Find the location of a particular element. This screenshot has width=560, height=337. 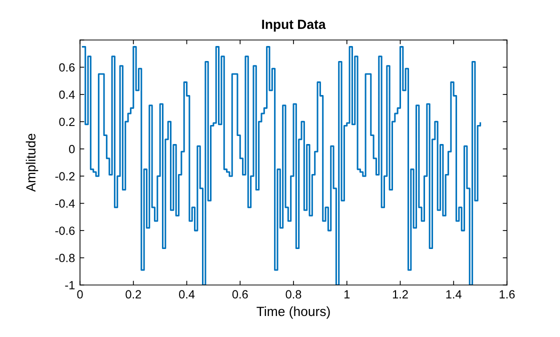

x-tick-label: 1.6 is located at coordinates (507, 294).